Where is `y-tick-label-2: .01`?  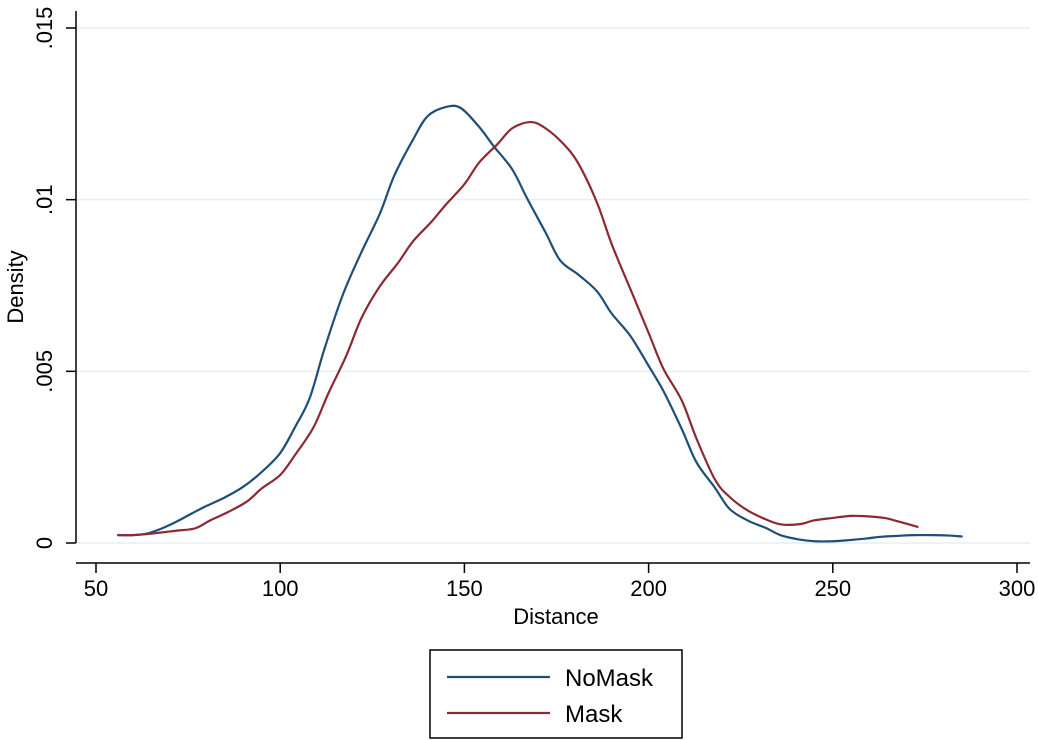
y-tick-label-2: .01 is located at coordinates (44, 199).